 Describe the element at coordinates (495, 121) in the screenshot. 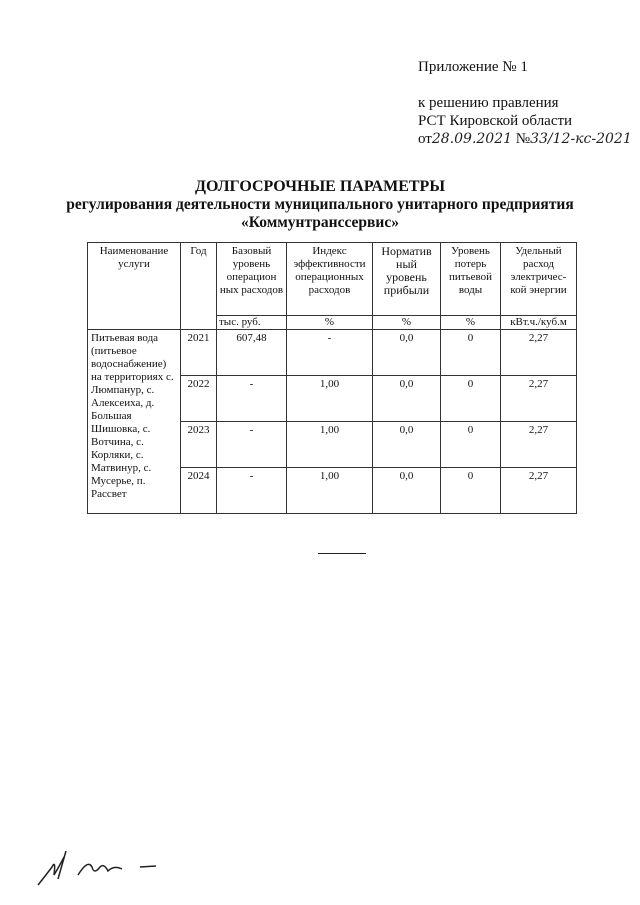

I see `authority-line: РСТ Кировской области` at that location.